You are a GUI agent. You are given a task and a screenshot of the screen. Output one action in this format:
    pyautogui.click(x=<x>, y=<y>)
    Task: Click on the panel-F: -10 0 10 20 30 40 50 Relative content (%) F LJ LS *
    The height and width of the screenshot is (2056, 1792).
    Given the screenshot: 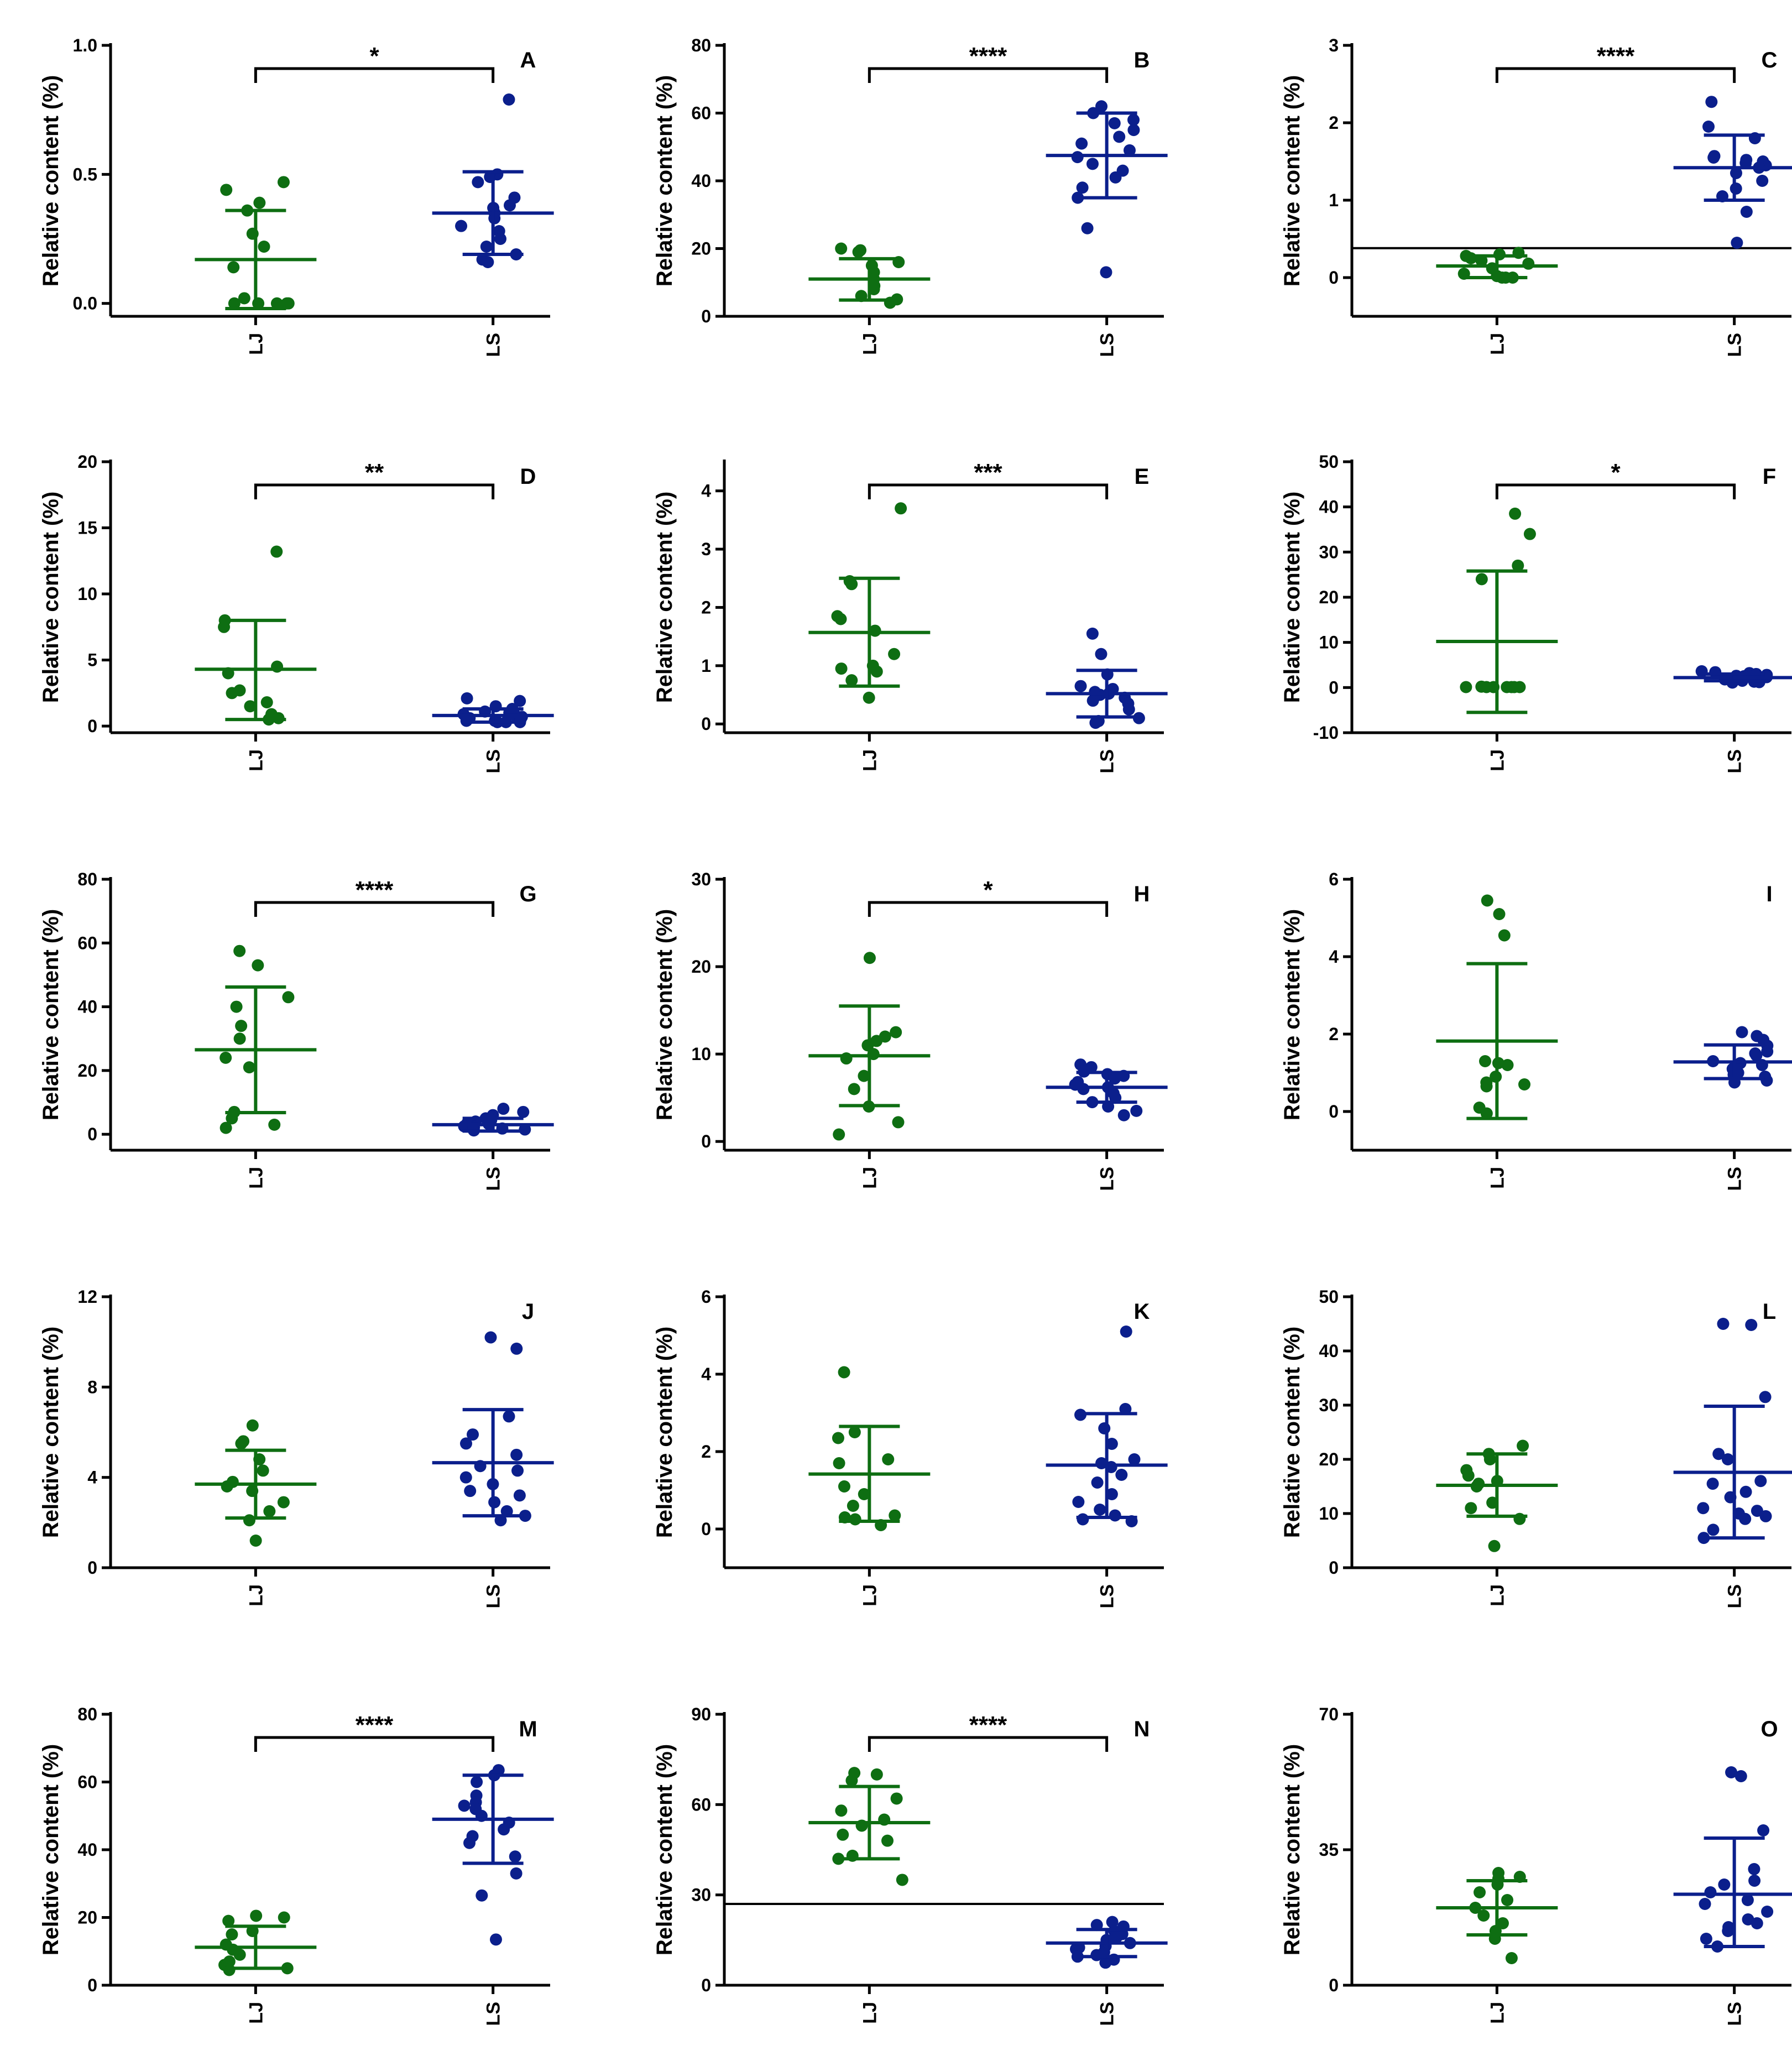 What is the action you would take?
    pyautogui.click(x=1536, y=612)
    